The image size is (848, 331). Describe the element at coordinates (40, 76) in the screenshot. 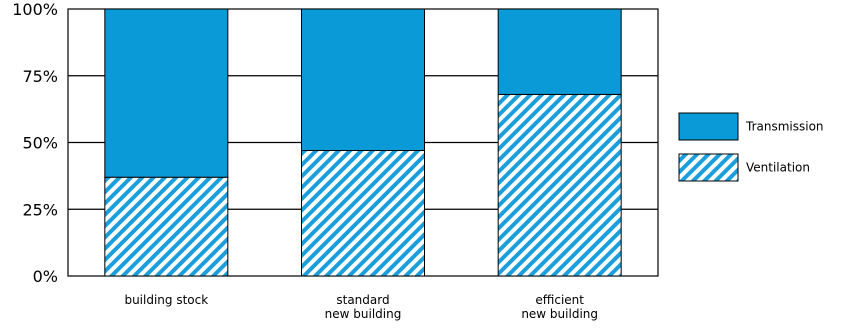

I see `y-tick-label: 75%` at that location.